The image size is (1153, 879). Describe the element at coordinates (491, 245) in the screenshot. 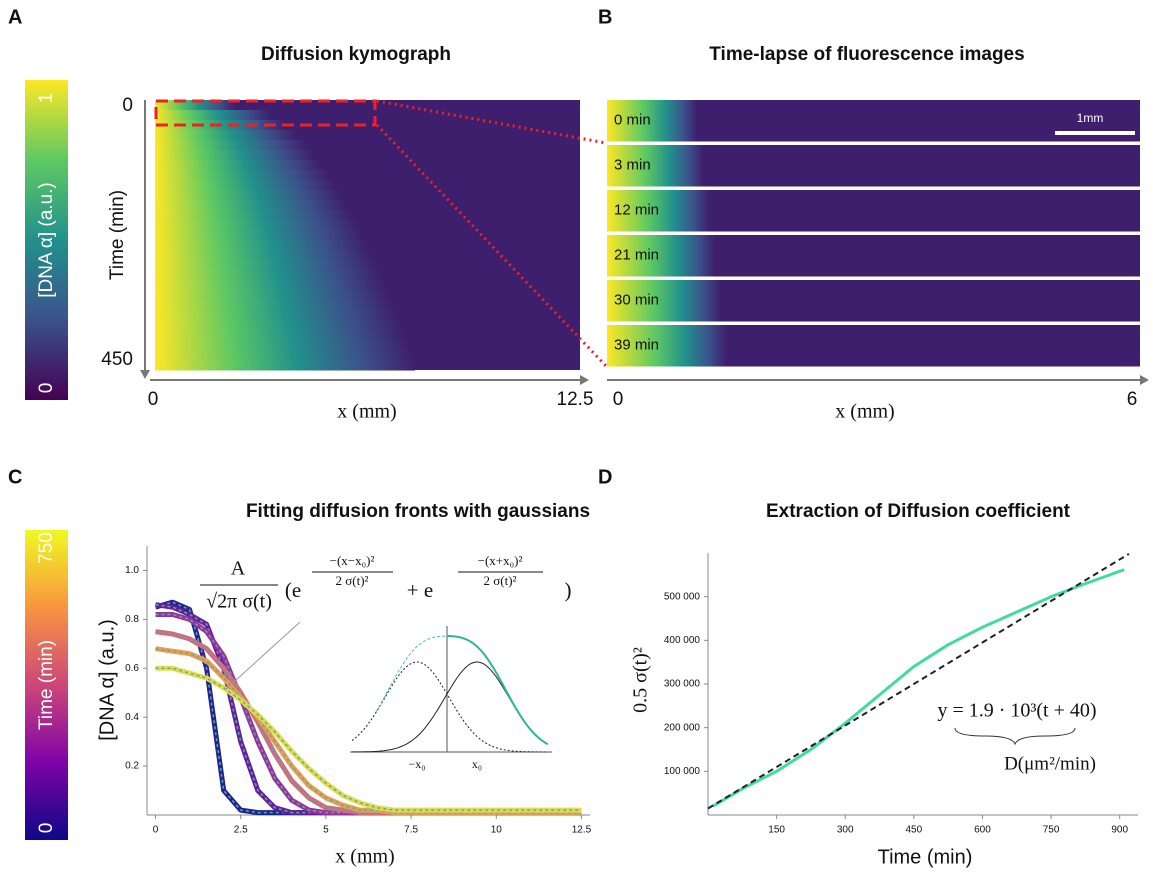

I see `zoom-line` at that location.